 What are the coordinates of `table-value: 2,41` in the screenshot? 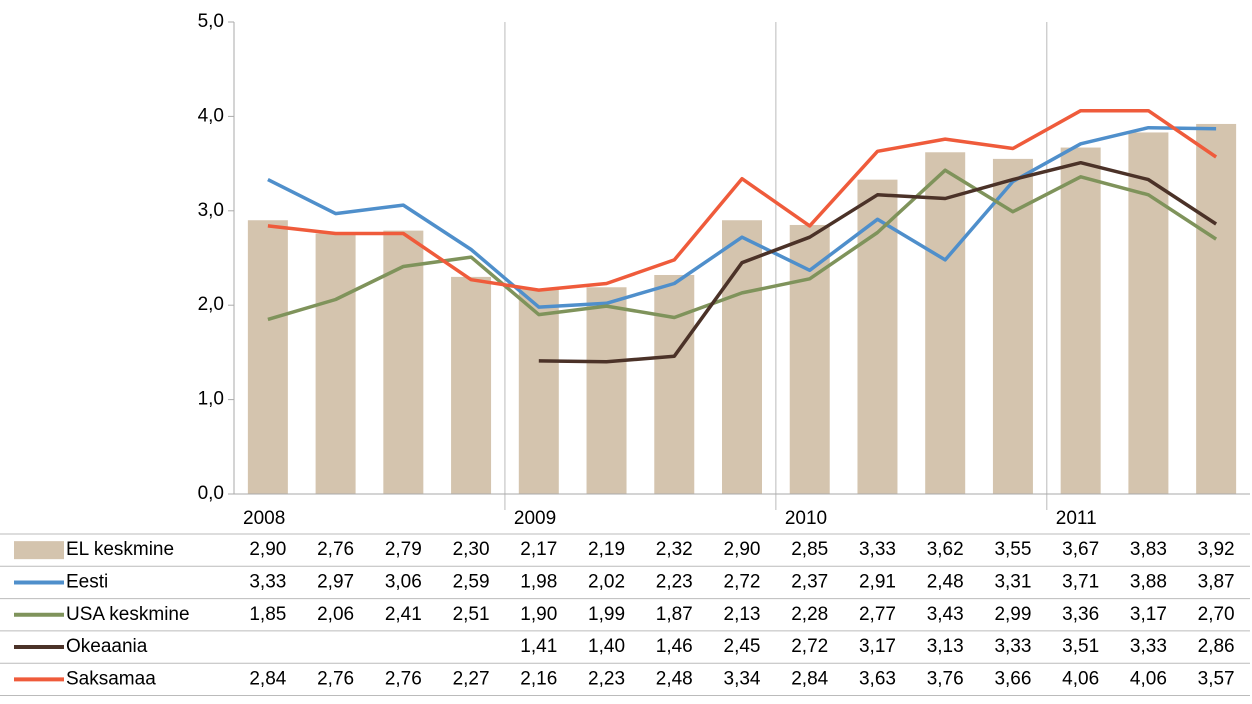 It's located at (403, 614).